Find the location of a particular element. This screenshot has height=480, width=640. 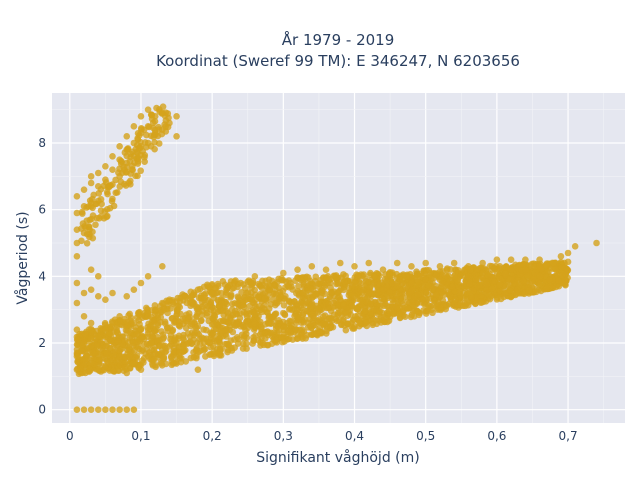

y-tick-label: 8 is located at coordinates (42, 143).